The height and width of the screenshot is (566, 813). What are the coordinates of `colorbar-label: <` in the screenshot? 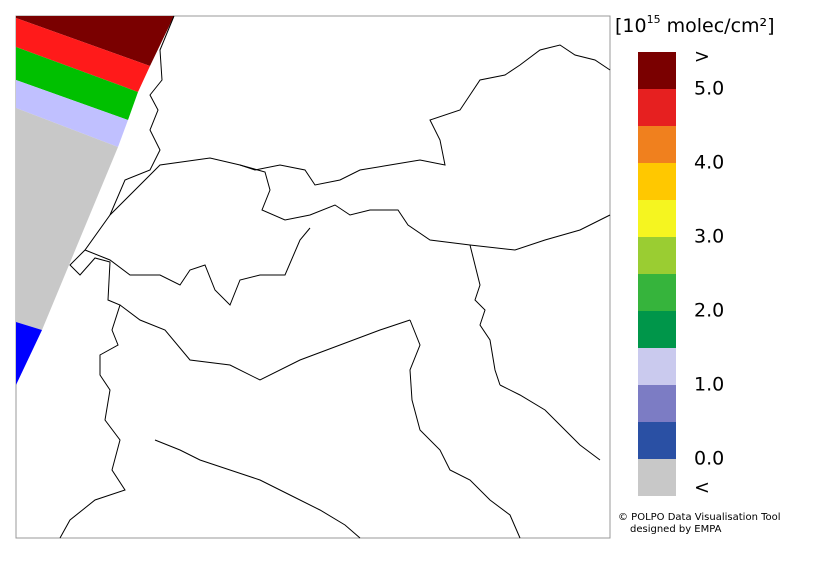 It's located at (702, 488).